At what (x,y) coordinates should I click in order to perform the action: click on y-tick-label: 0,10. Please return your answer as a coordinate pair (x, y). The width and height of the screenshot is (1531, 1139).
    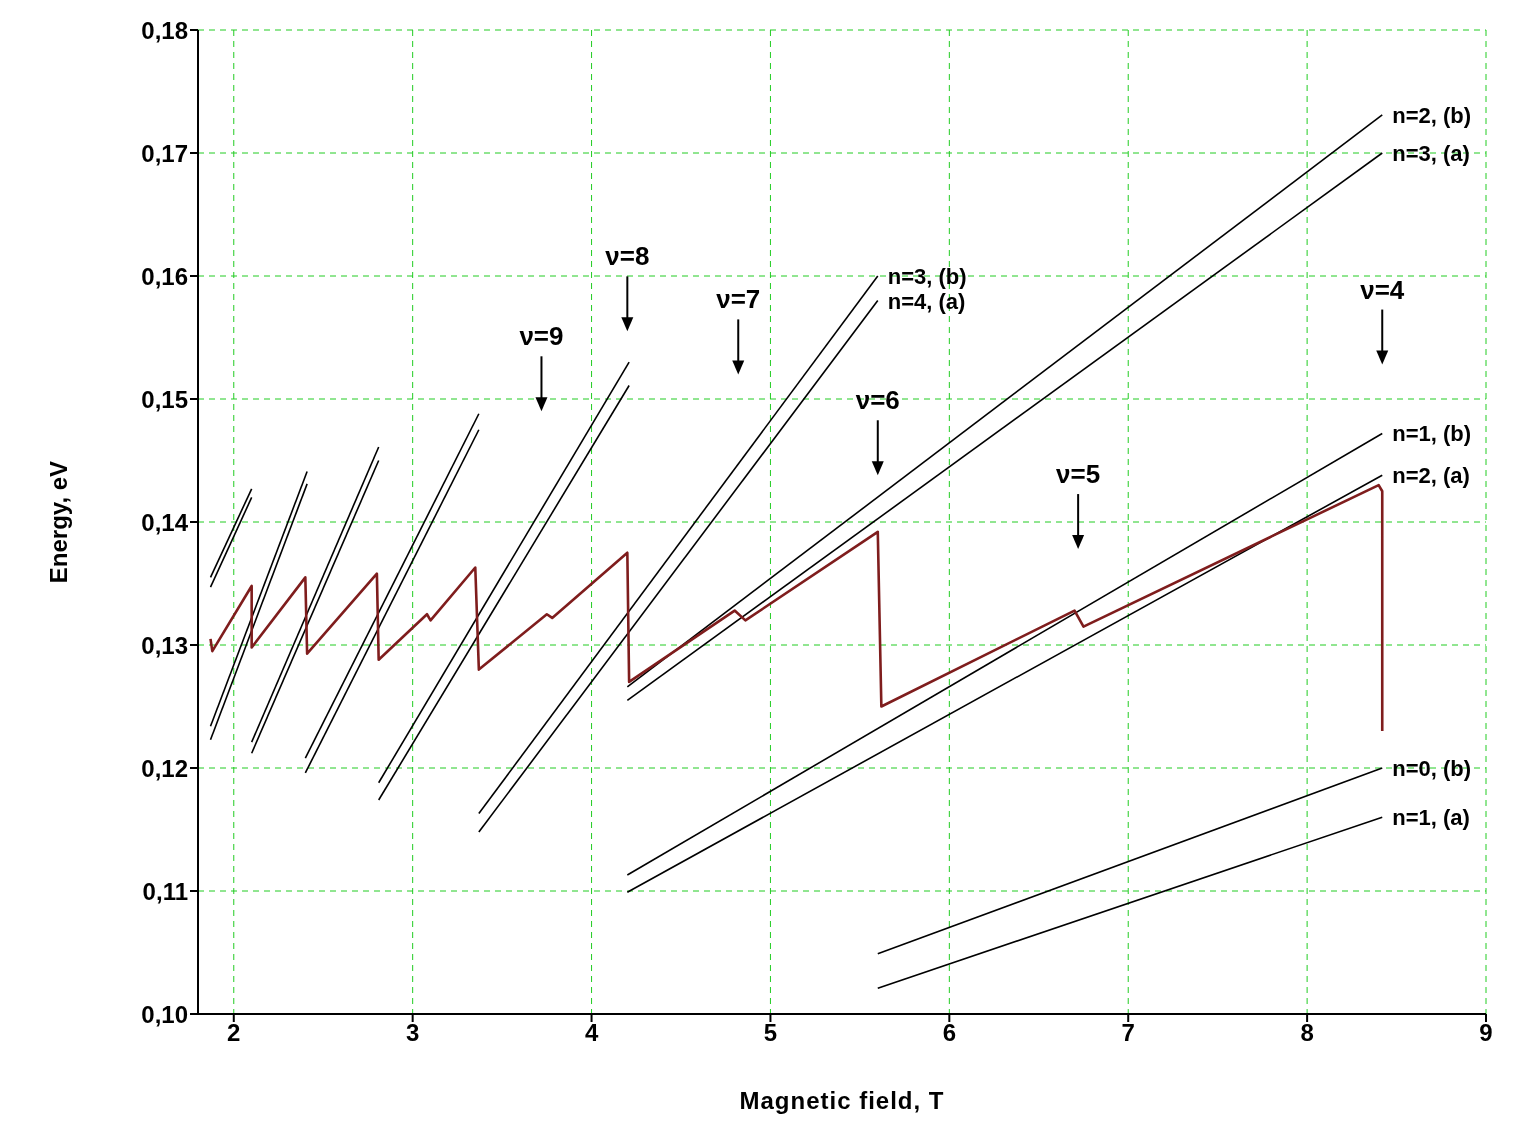
    Looking at the image, I should click on (164, 1014).